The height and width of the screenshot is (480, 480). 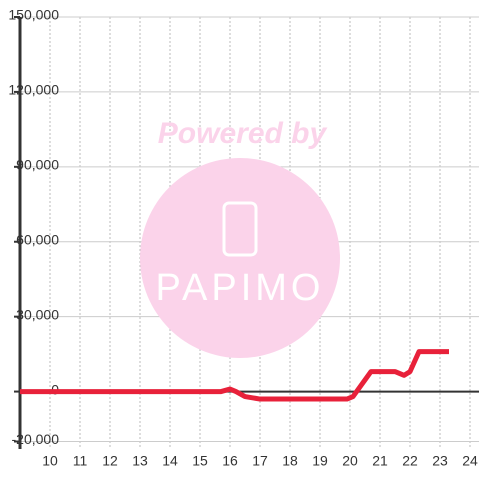 What do you see at coordinates (37, 314) in the screenshot?
I see `y-tick-label: 30,000` at bounding box center [37, 314].